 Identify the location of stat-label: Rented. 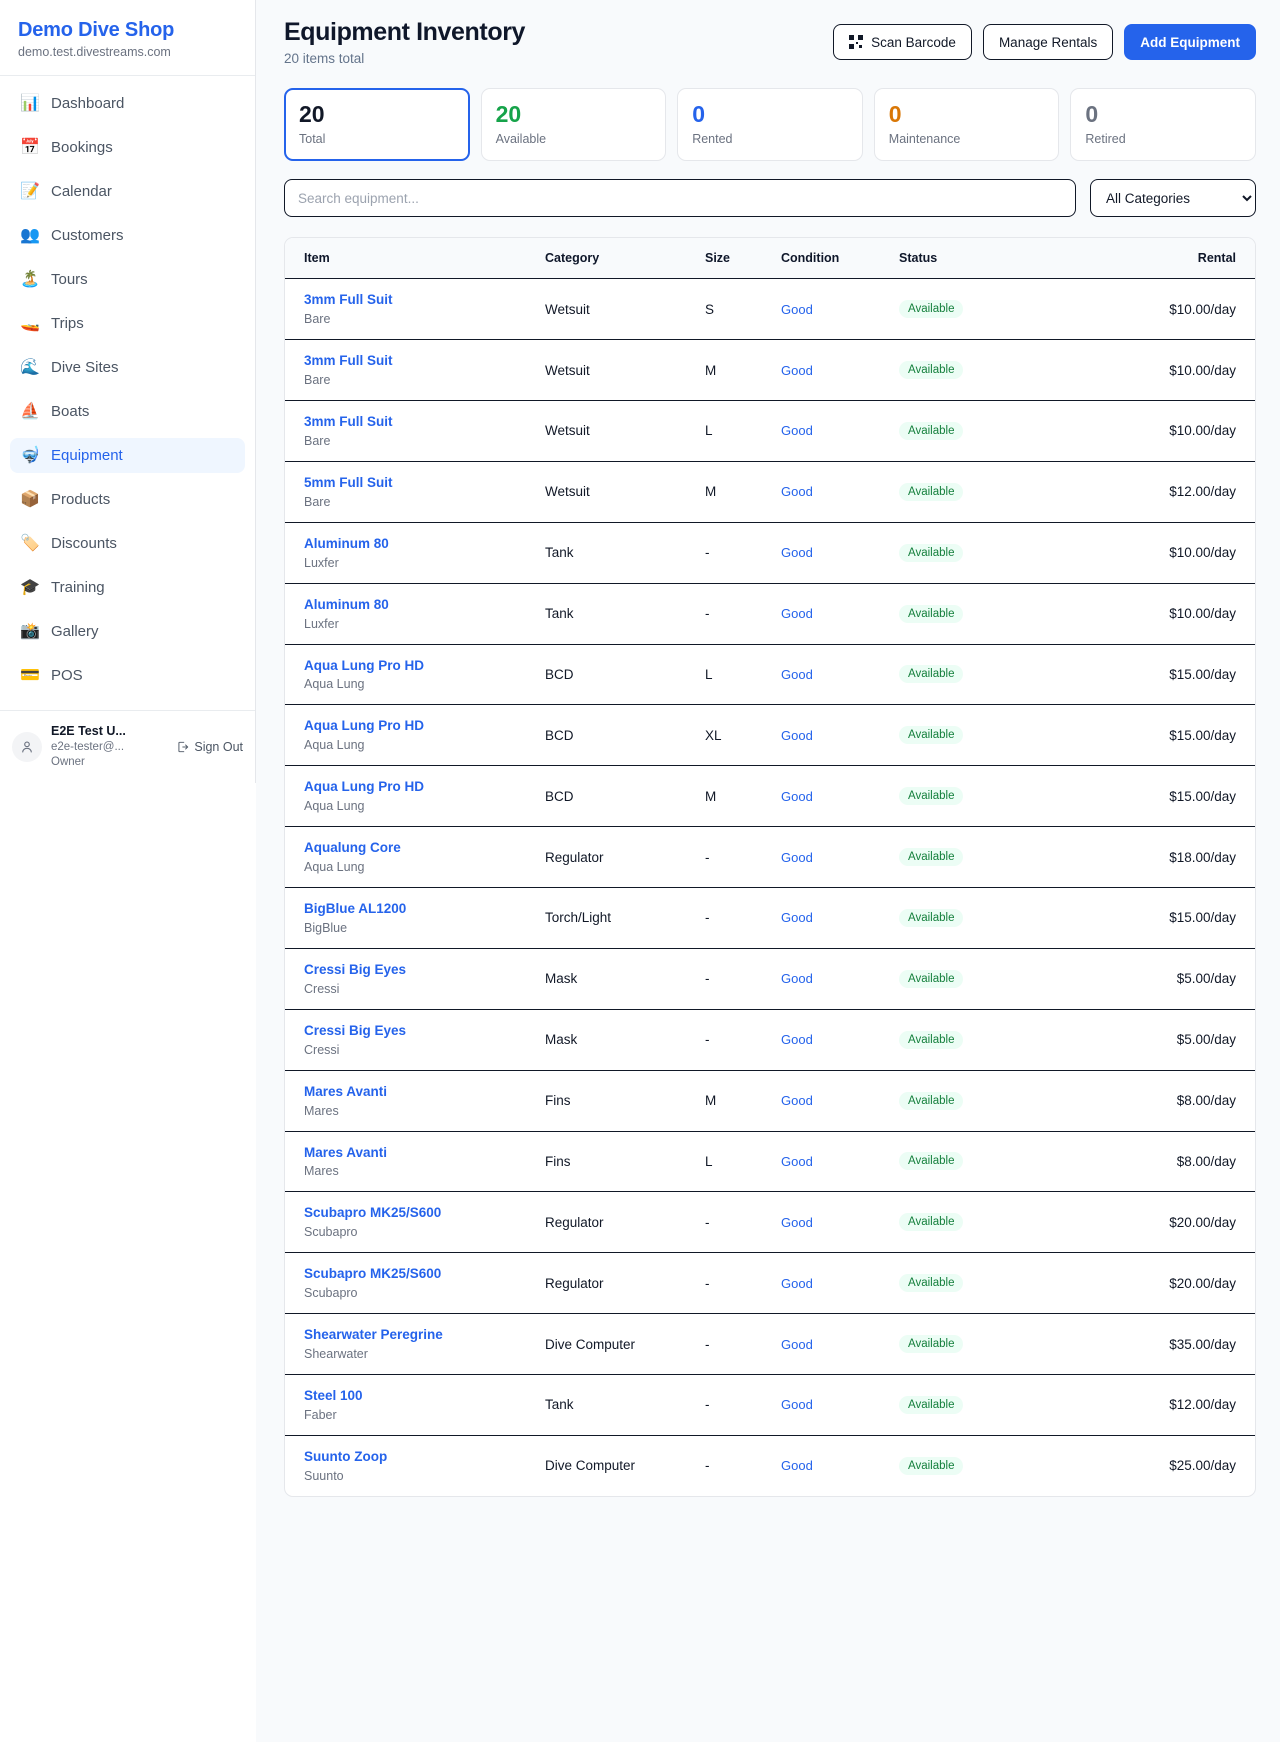
(712, 139).